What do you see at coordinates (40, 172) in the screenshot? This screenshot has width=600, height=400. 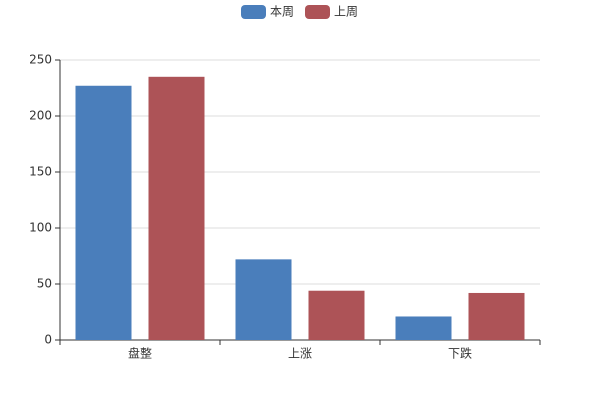 I see `y-tick-label: 150` at bounding box center [40, 172].